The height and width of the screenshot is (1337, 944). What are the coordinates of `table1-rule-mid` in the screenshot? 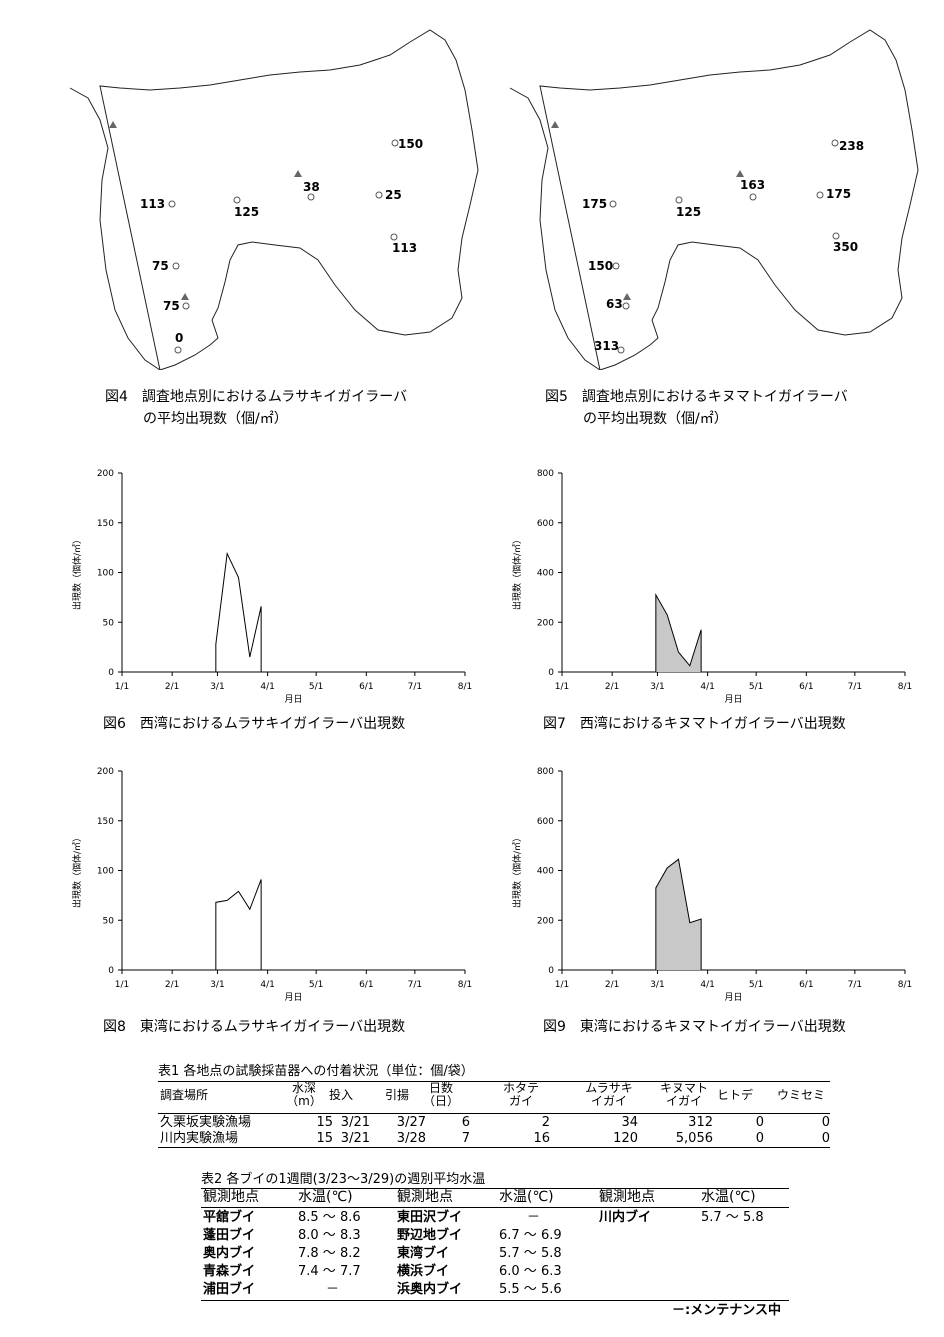 It's located at (494, 1113).